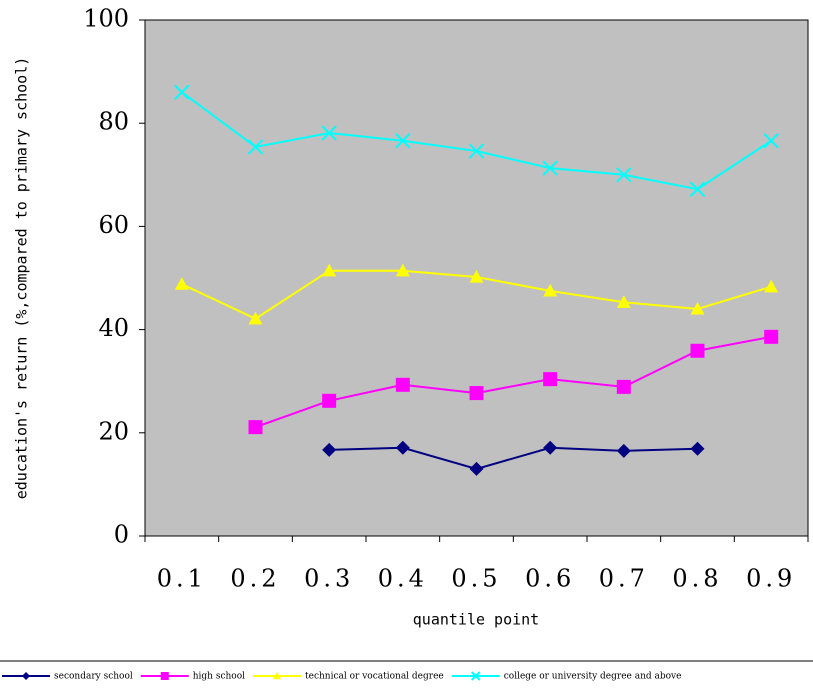 The width and height of the screenshot is (813, 691). What do you see at coordinates (121, 535) in the screenshot?
I see `y-tick-label: 0` at bounding box center [121, 535].